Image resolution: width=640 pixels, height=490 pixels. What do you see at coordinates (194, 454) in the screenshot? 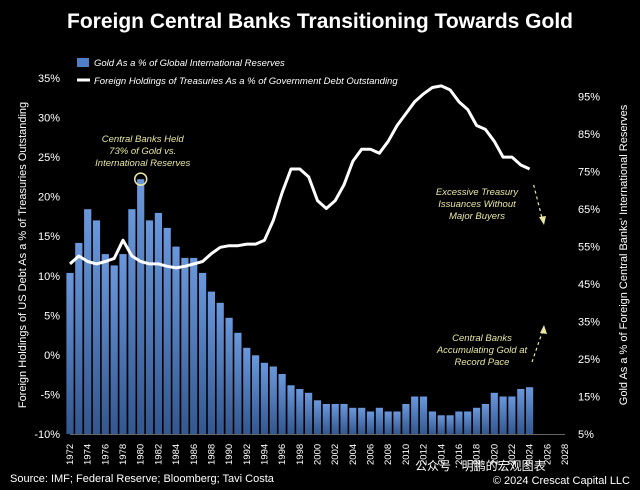
I see `x-tick-label: 1986` at bounding box center [194, 454].